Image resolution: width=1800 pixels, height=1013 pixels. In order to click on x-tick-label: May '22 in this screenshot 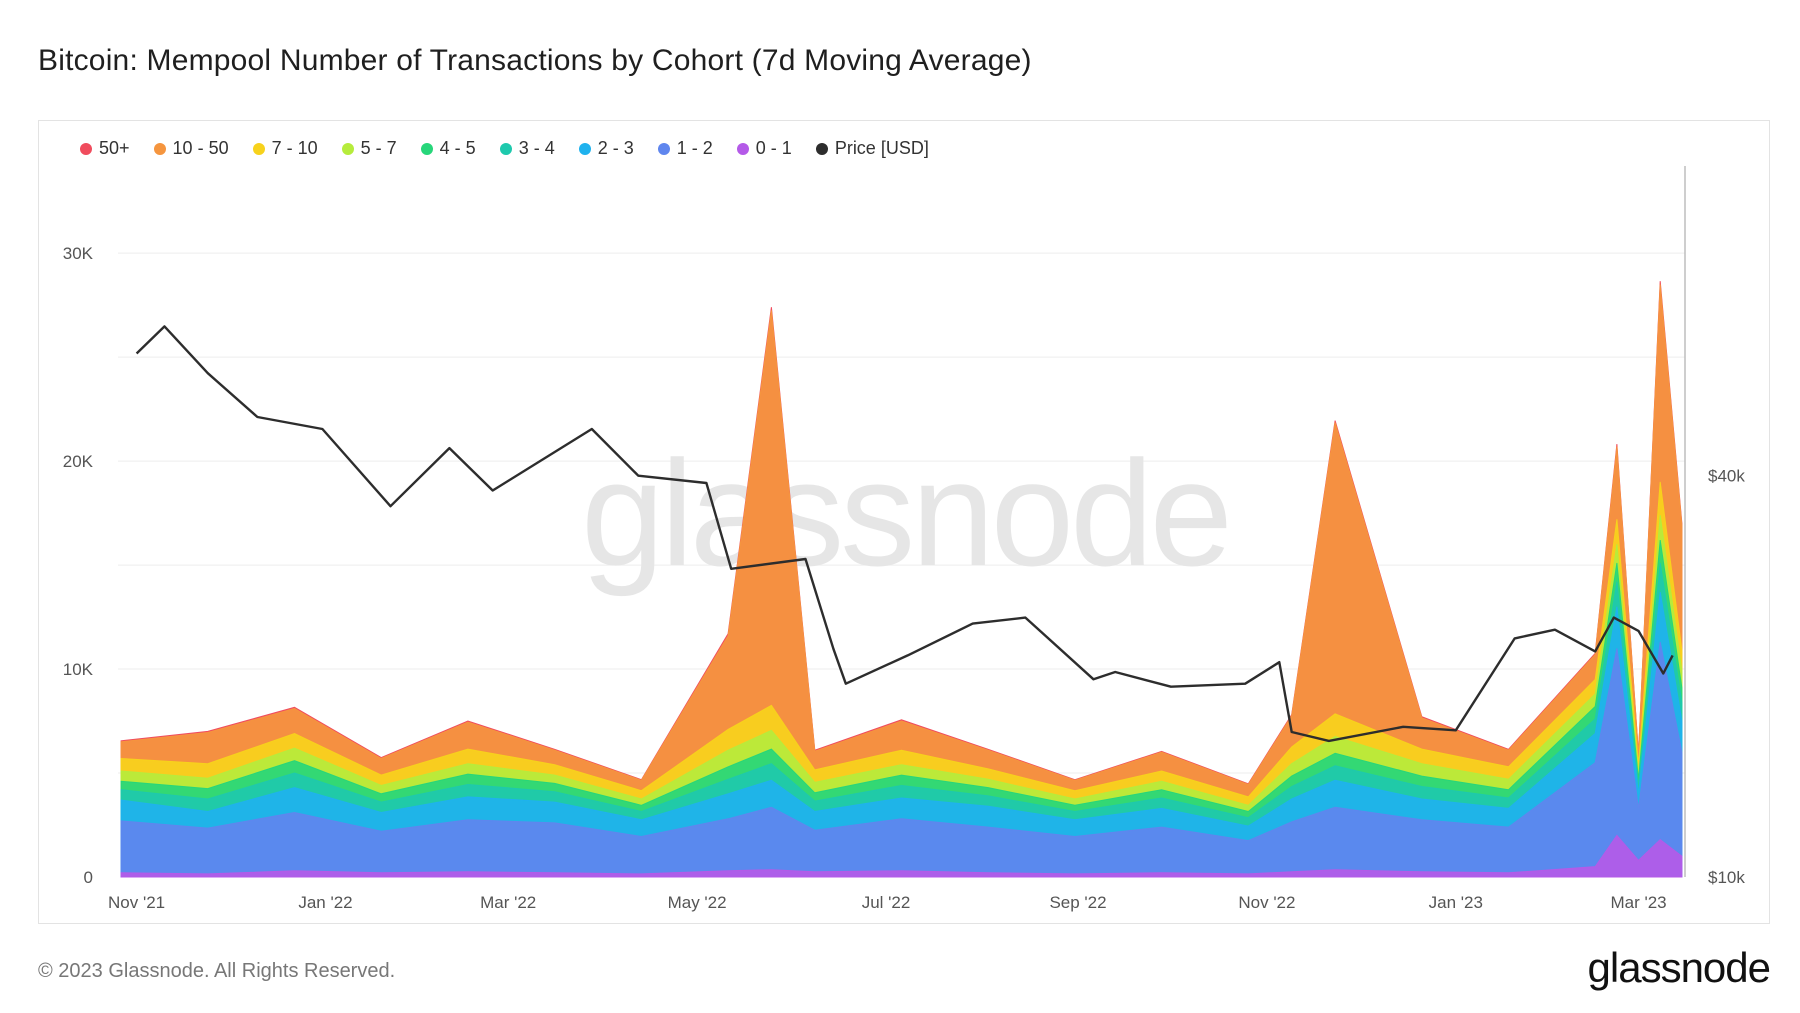, I will do `click(697, 902)`.